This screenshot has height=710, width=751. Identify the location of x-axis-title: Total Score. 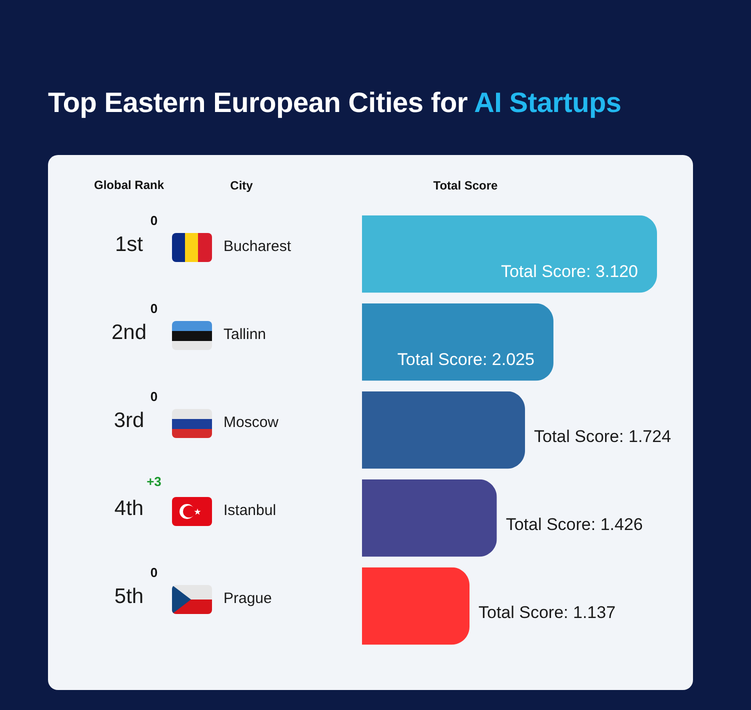
(465, 185).